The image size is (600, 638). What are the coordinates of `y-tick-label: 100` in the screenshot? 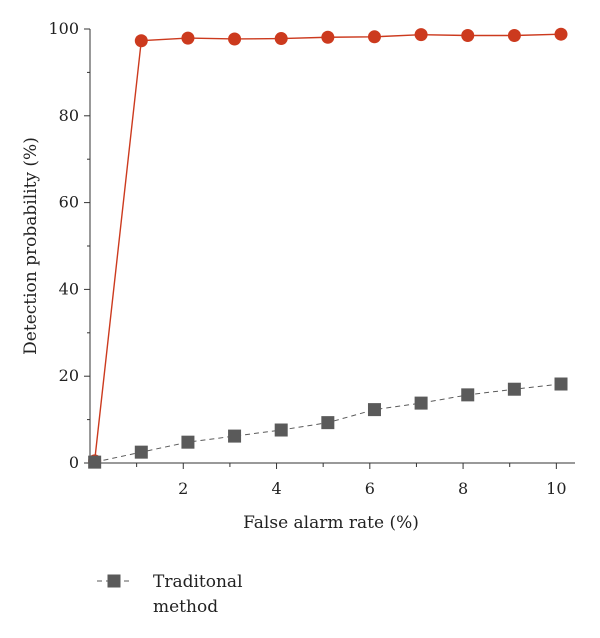 It's located at (63, 28).